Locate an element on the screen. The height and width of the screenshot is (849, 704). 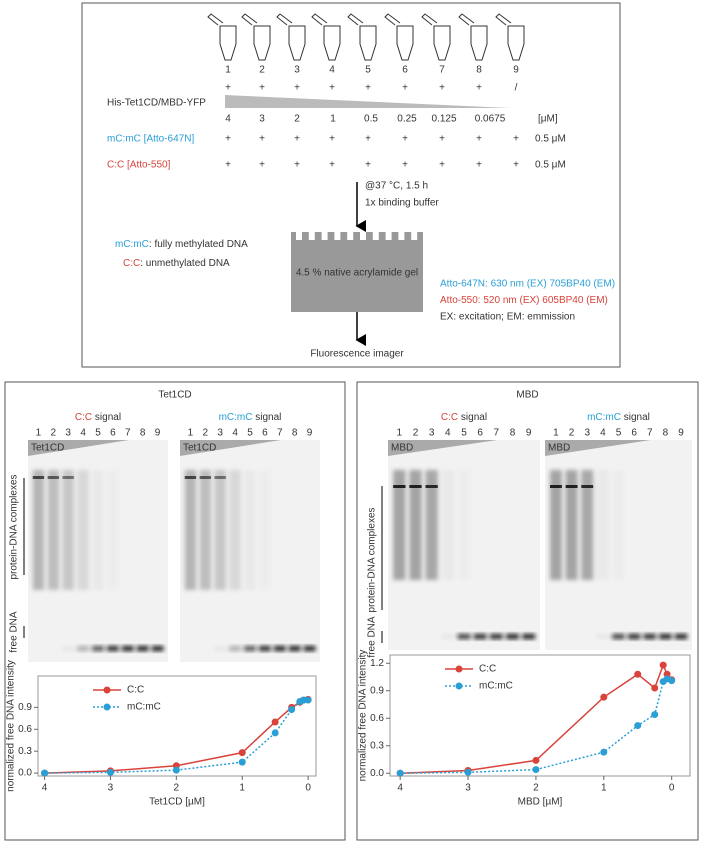
x-tick-label: 2 is located at coordinates (177, 788).